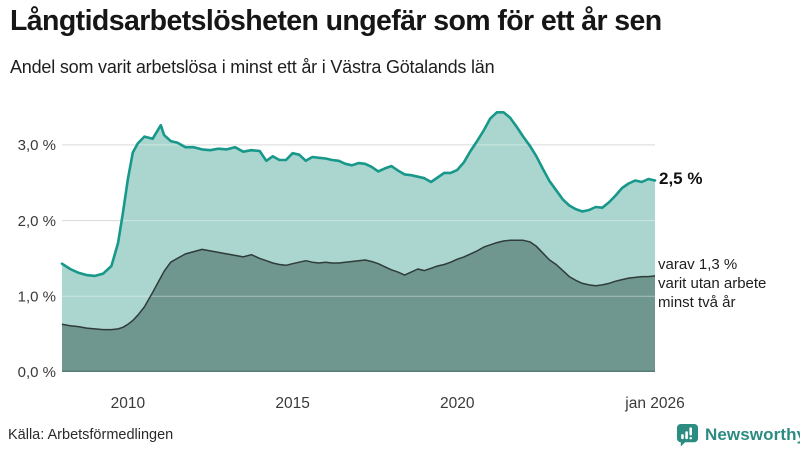  Describe the element at coordinates (128, 403) in the screenshot. I see `x-tick-label: 2010` at that location.